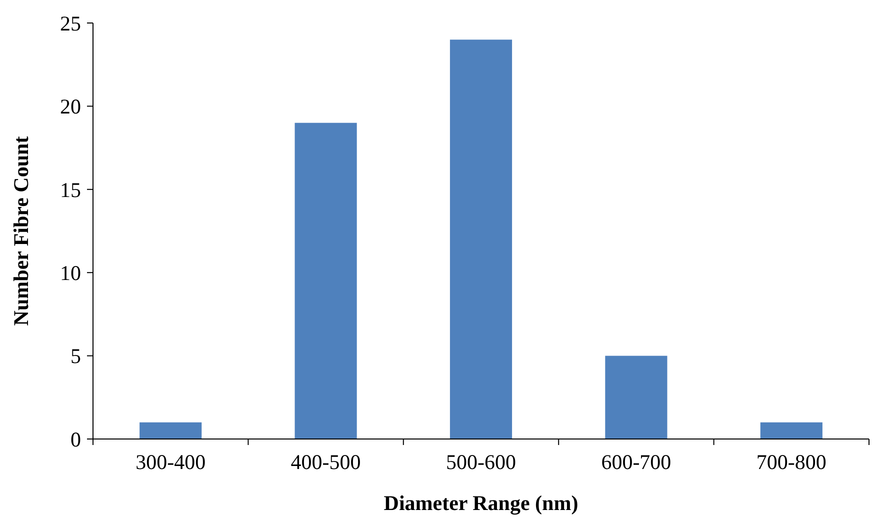  Describe the element at coordinates (481, 503) in the screenshot. I see `x-axis-title: Diameter Range (nm)` at that location.